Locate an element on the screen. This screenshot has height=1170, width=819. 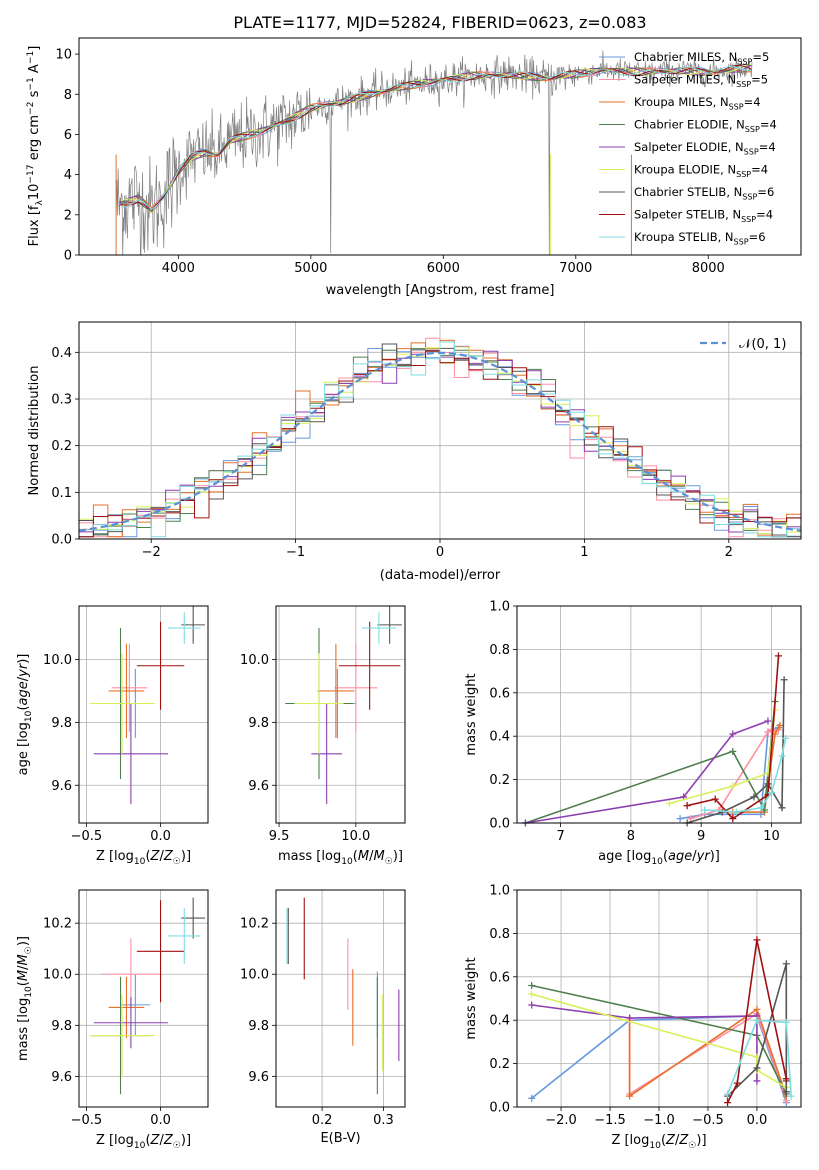
x-axis-label: mass [log10(M/M☉)] is located at coordinates (340, 858).